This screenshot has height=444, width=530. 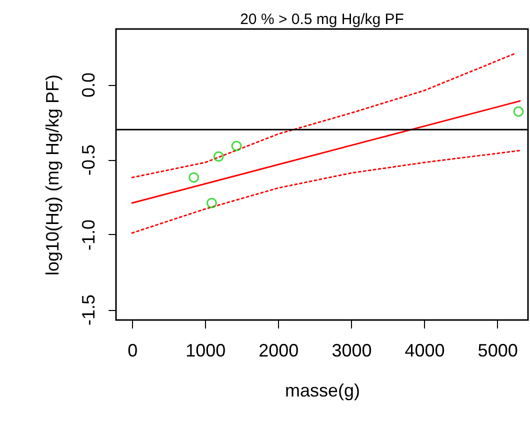 What do you see at coordinates (88, 160) in the screenshot?
I see `y-tick-label: -0.5` at bounding box center [88, 160].